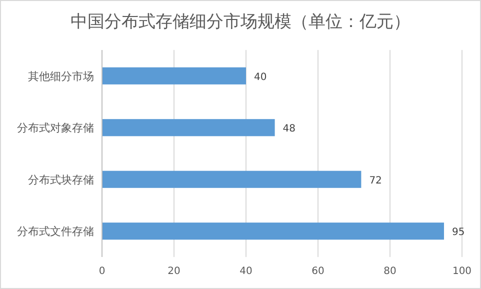 Image resolution: width=481 pixels, height=289 pixels. I want to click on x-tick-label: 20, so click(174, 271).